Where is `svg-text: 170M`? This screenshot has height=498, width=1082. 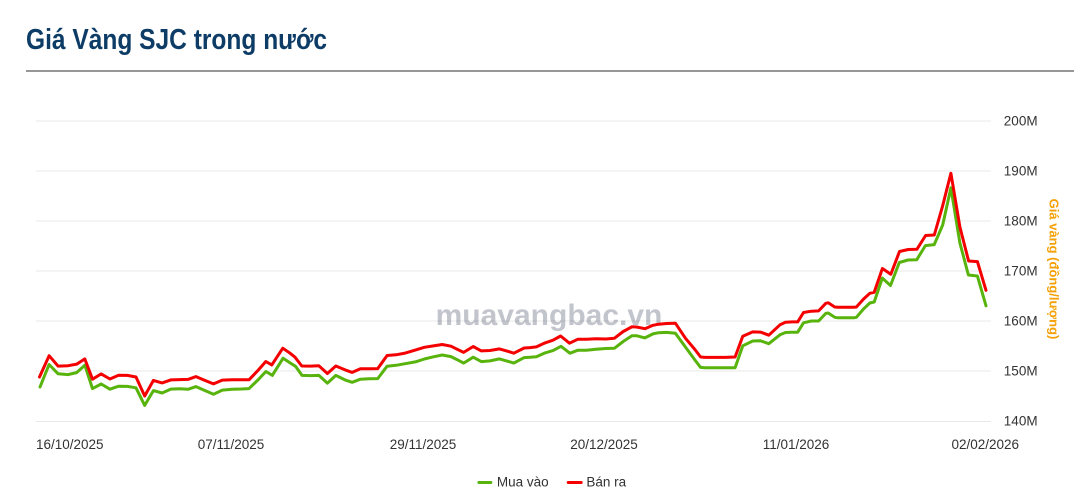 svg-text: 170M is located at coordinates (1021, 270).